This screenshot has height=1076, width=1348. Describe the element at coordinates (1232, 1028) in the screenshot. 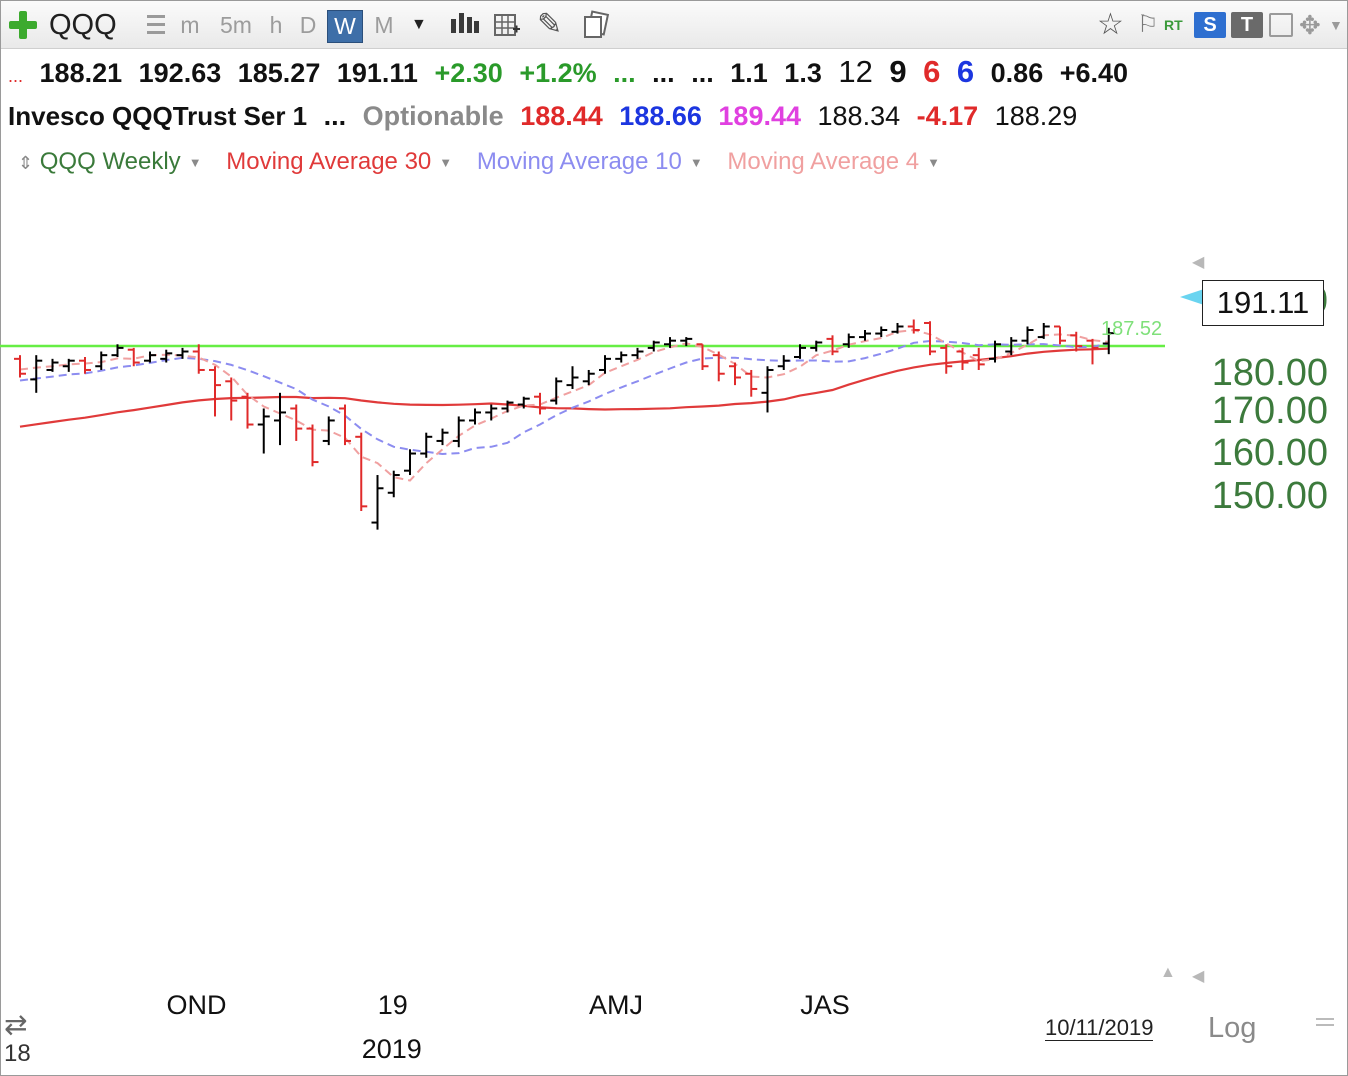

I see `scale-toggle: Log` at that location.